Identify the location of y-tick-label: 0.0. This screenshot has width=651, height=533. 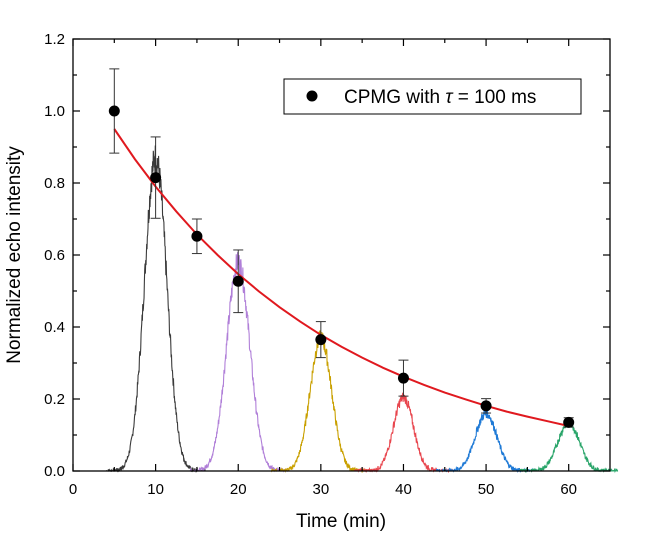
(54, 471).